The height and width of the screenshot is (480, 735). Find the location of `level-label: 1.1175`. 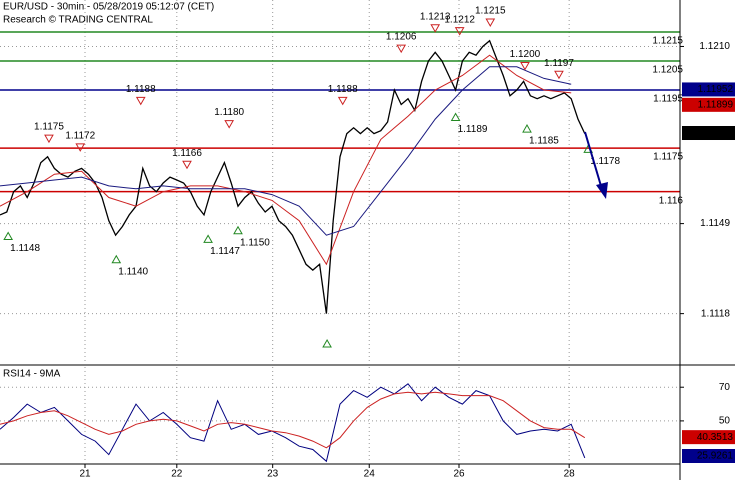

level-label: 1.1175 is located at coordinates (668, 157).